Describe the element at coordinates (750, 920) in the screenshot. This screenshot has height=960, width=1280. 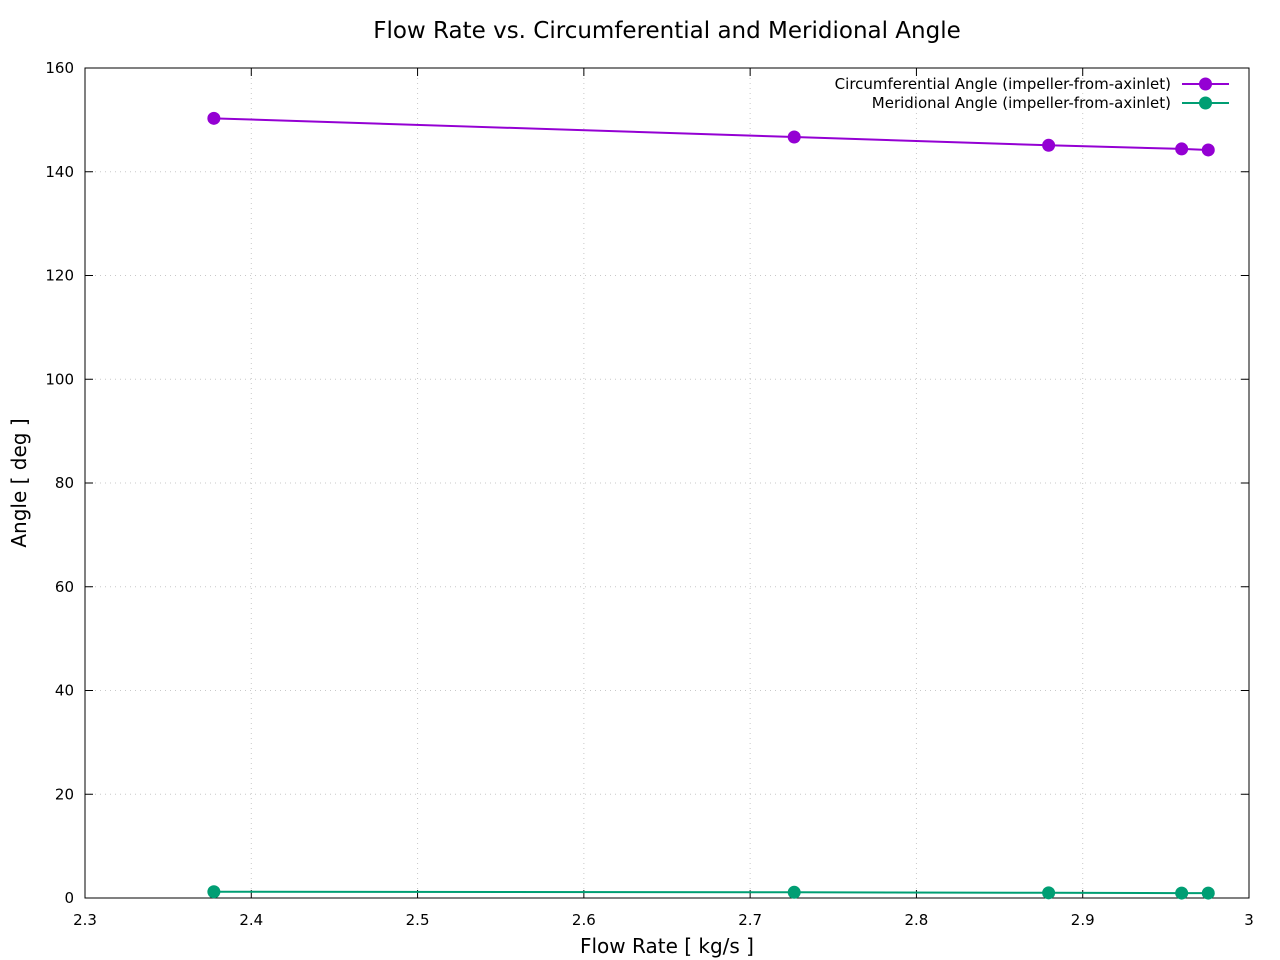
I see `x-tick-label: 2.7` at that location.